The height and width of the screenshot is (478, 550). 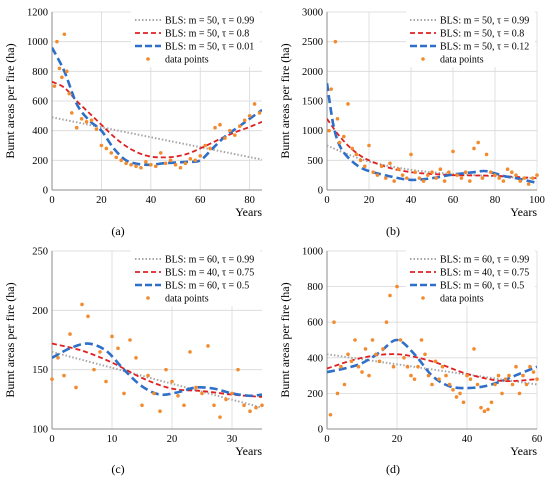 What do you see at coordinates (209, 47) in the screenshot?
I see `legend-label: BLS: m = 50, τ = 0.01` at bounding box center [209, 47].